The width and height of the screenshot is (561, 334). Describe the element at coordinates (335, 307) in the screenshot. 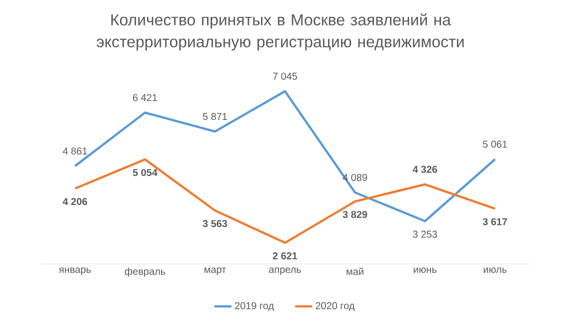

I see `legend-label: 2020 год` at that location.